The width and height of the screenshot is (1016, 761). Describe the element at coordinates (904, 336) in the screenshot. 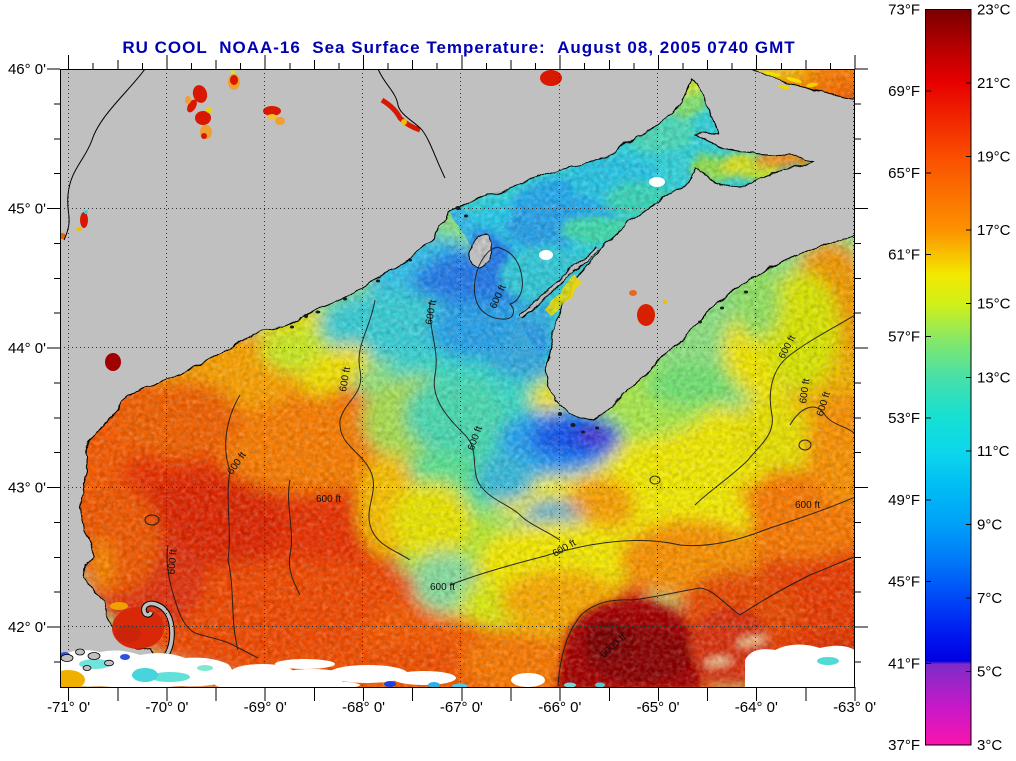

I see `svg-text: 57°F` at that location.